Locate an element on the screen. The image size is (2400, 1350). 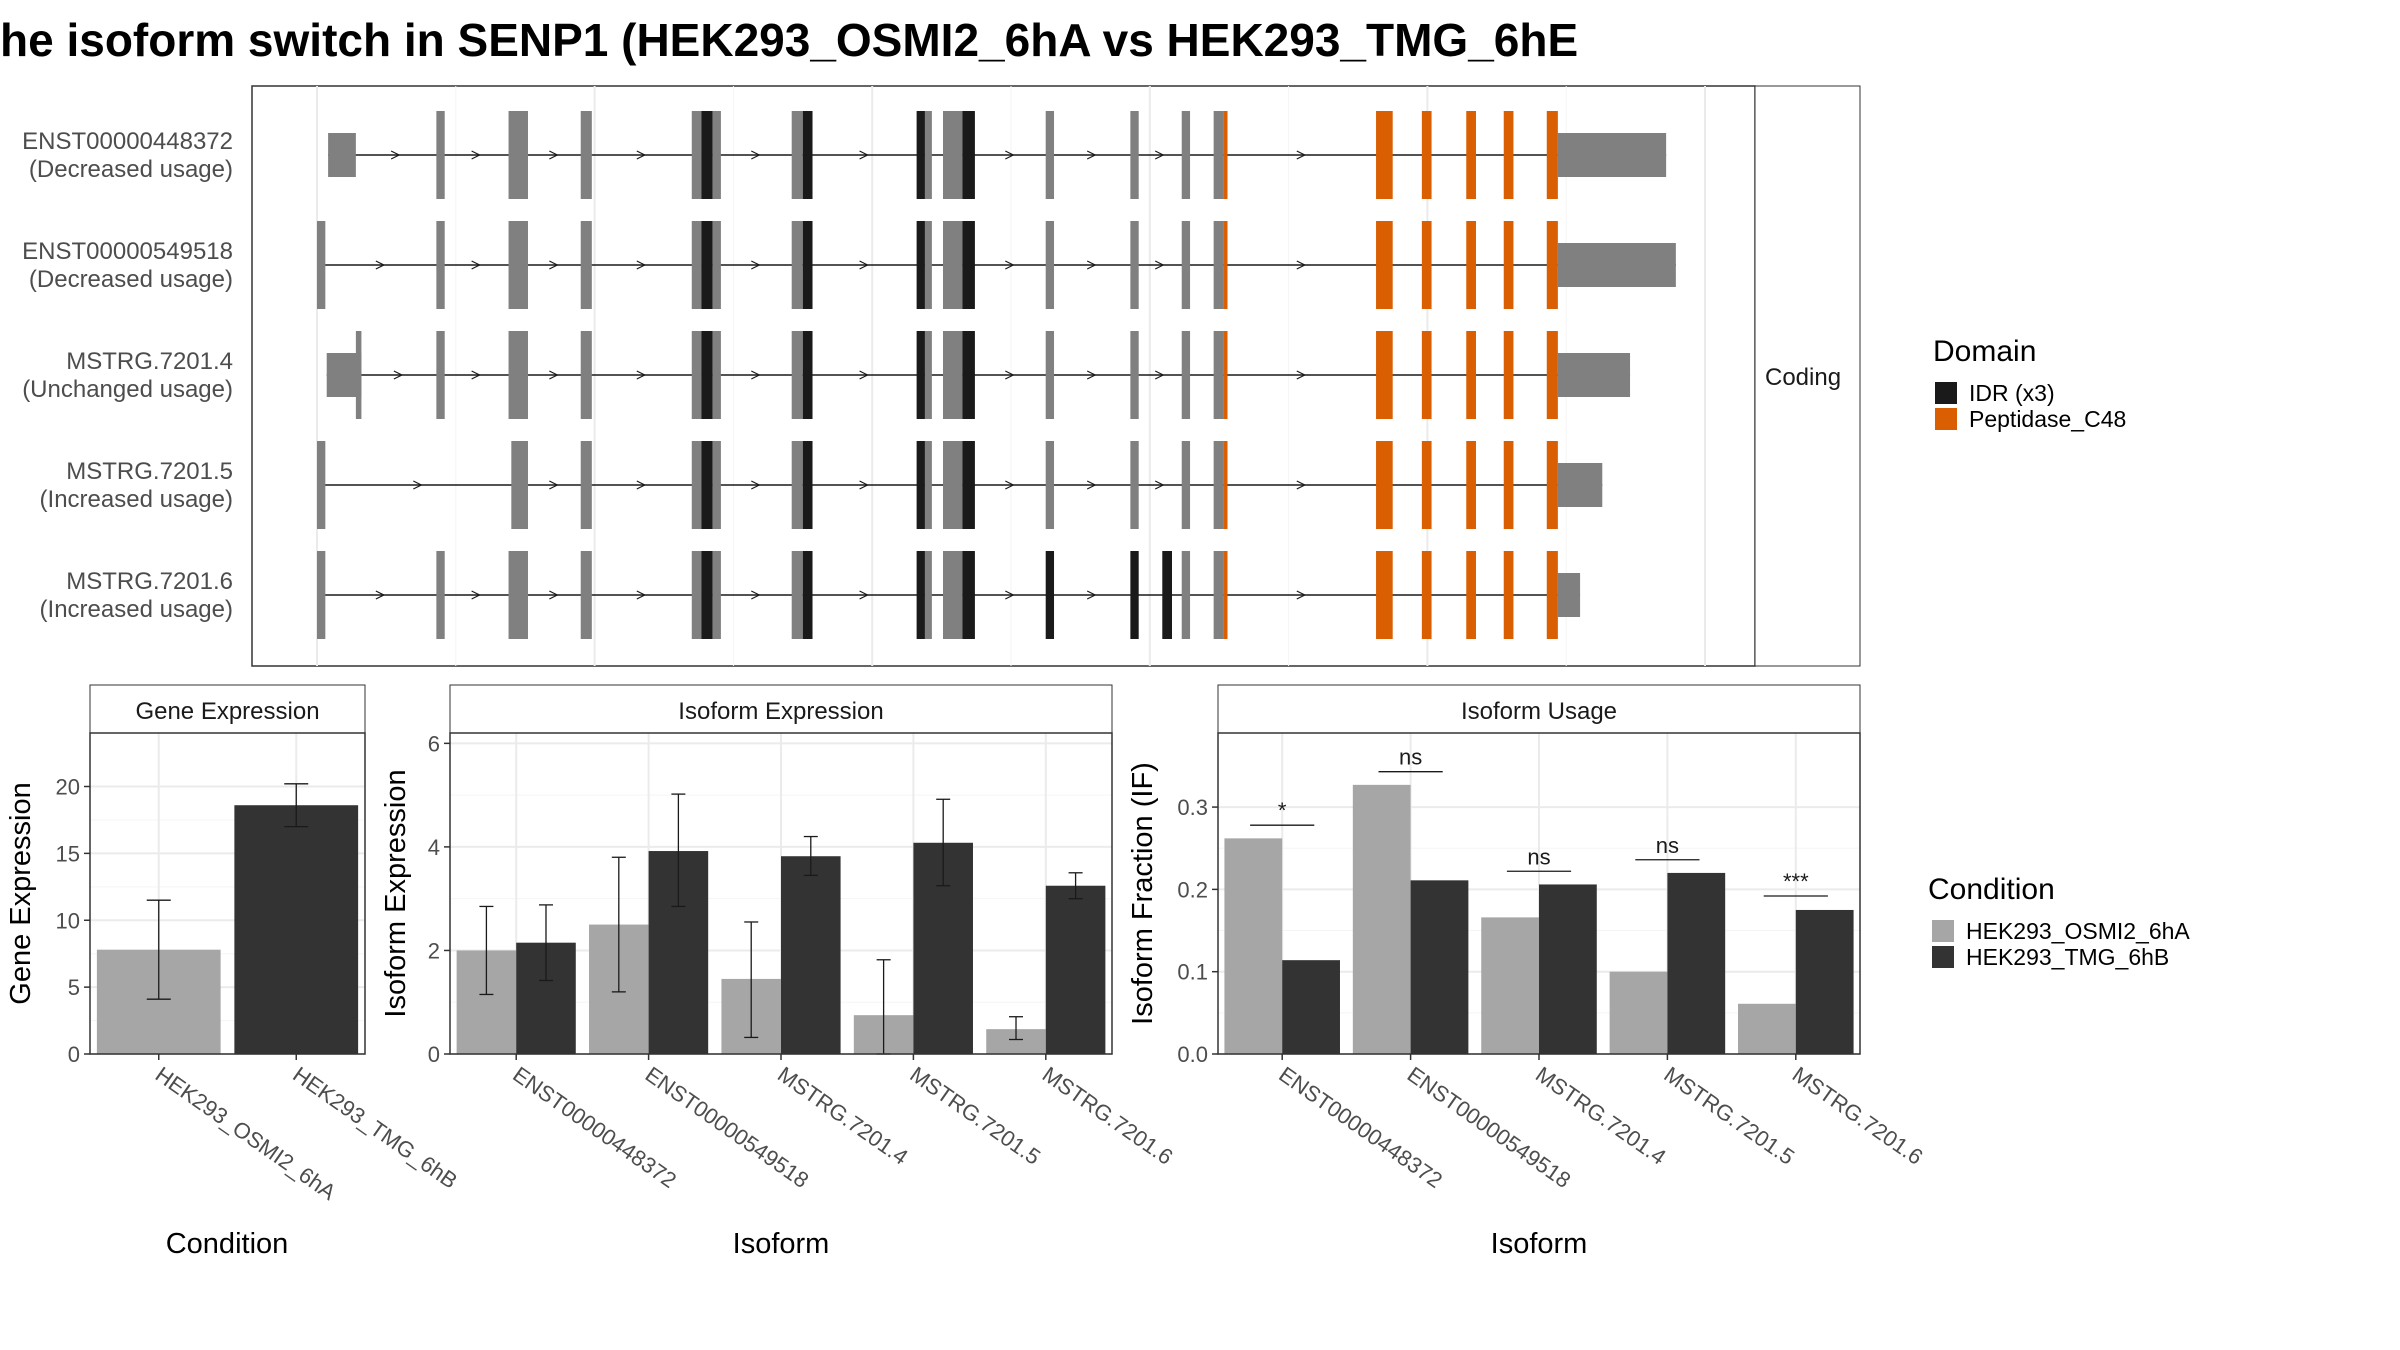
chart-y-tick-label: 0.0 is located at coordinates (1192, 1054).